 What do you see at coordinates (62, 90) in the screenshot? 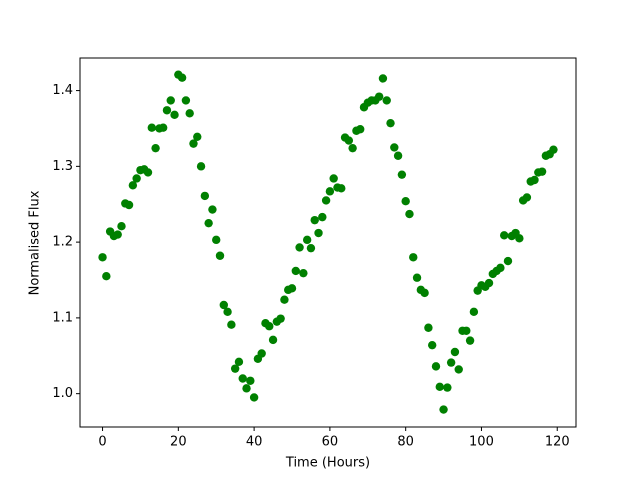
I see `y-tick-label: 1.4` at bounding box center [62, 90].